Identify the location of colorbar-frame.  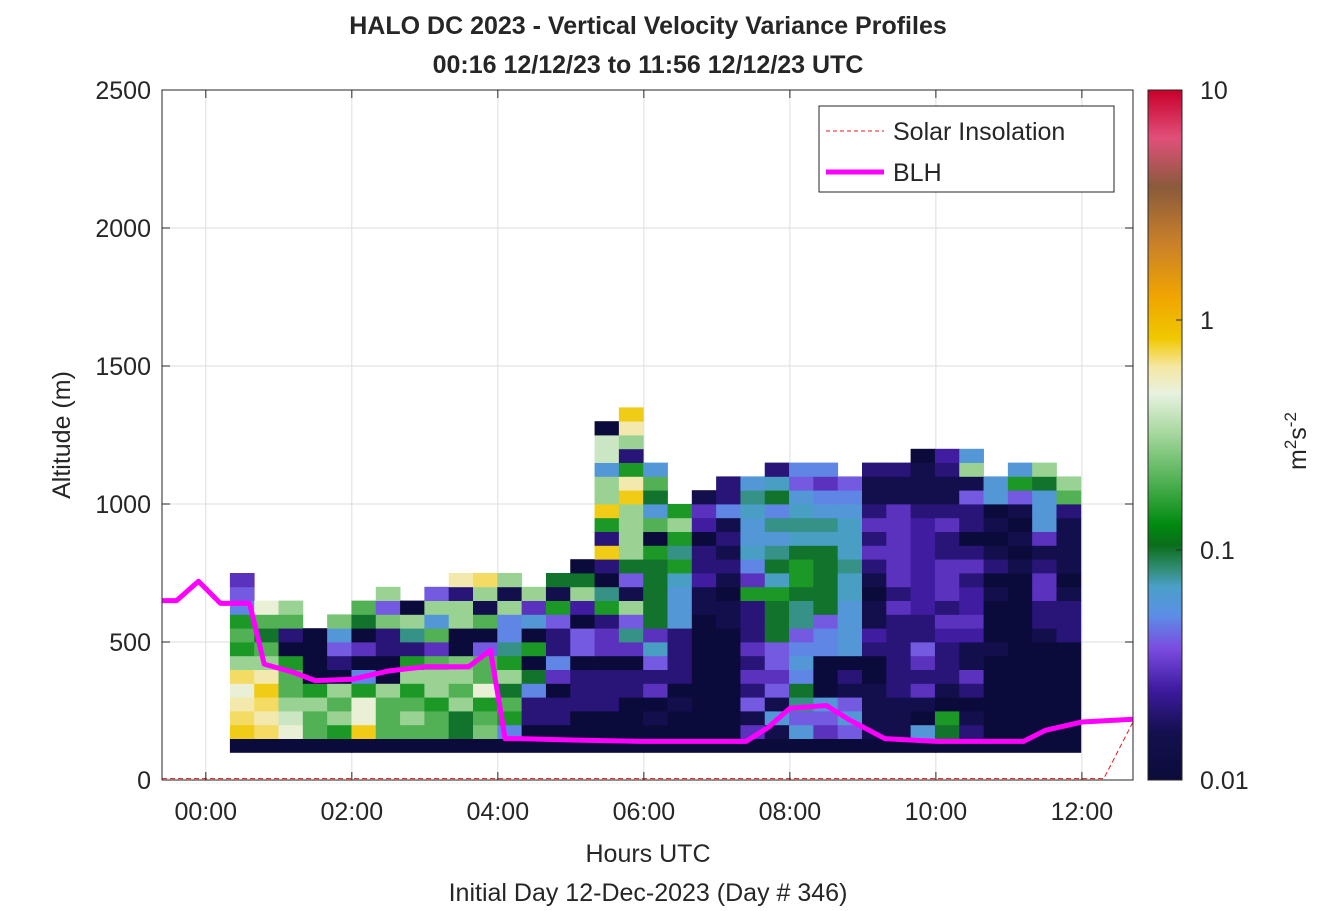
(1165, 435).